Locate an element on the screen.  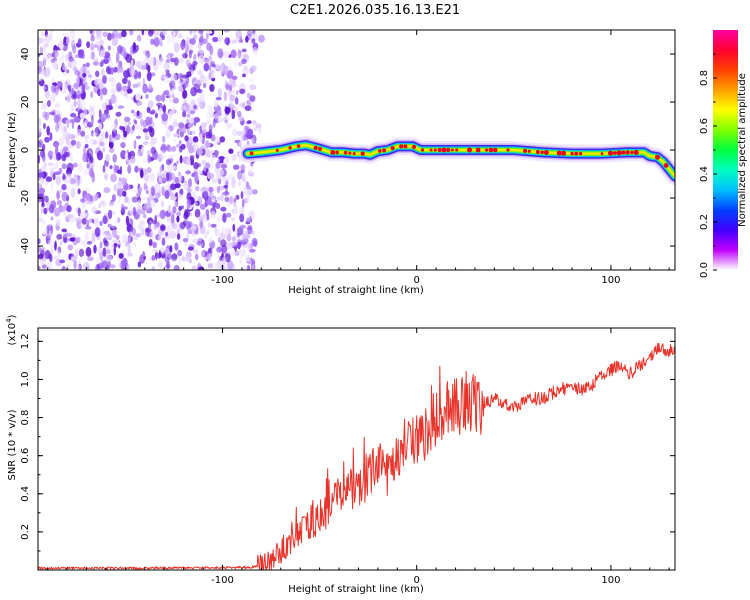
x-tick-label: -100 is located at coordinates (222, 280).